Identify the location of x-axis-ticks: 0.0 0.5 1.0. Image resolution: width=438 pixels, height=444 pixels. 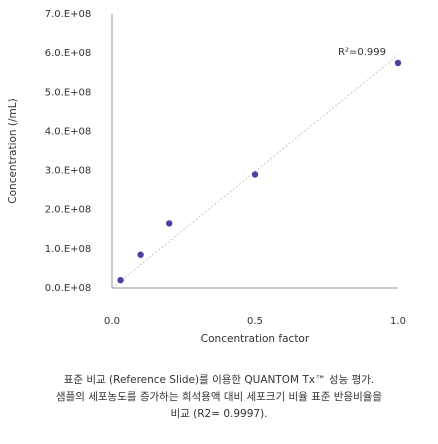
(255, 321).